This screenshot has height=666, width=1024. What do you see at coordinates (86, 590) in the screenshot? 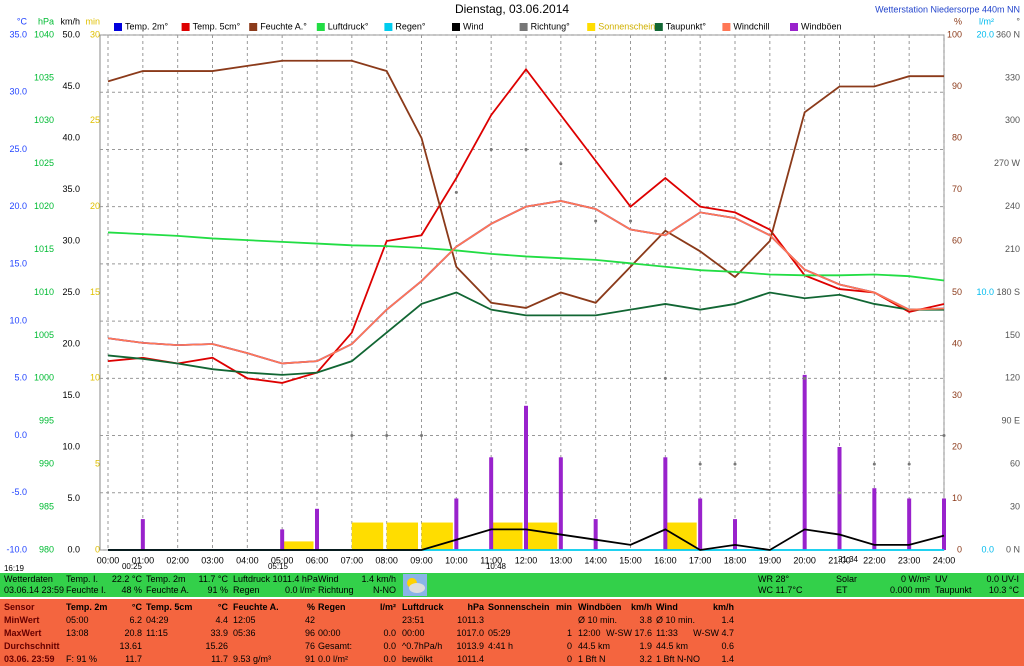
I see `cell-text: Feuchte I.` at bounding box center [86, 590].